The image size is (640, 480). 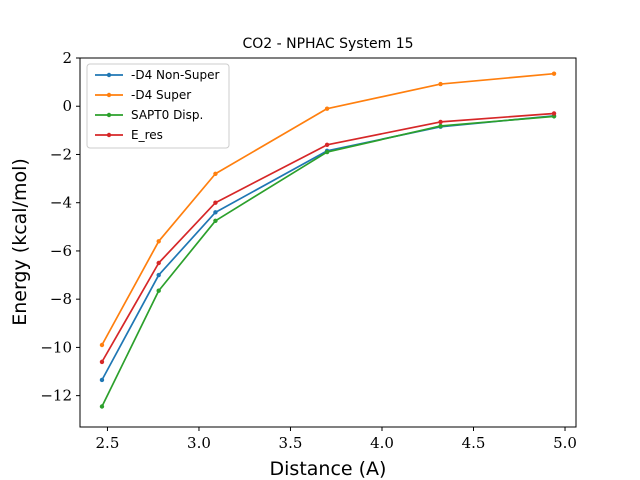 I want to click on y-tick-label: −4, so click(x=61, y=203).